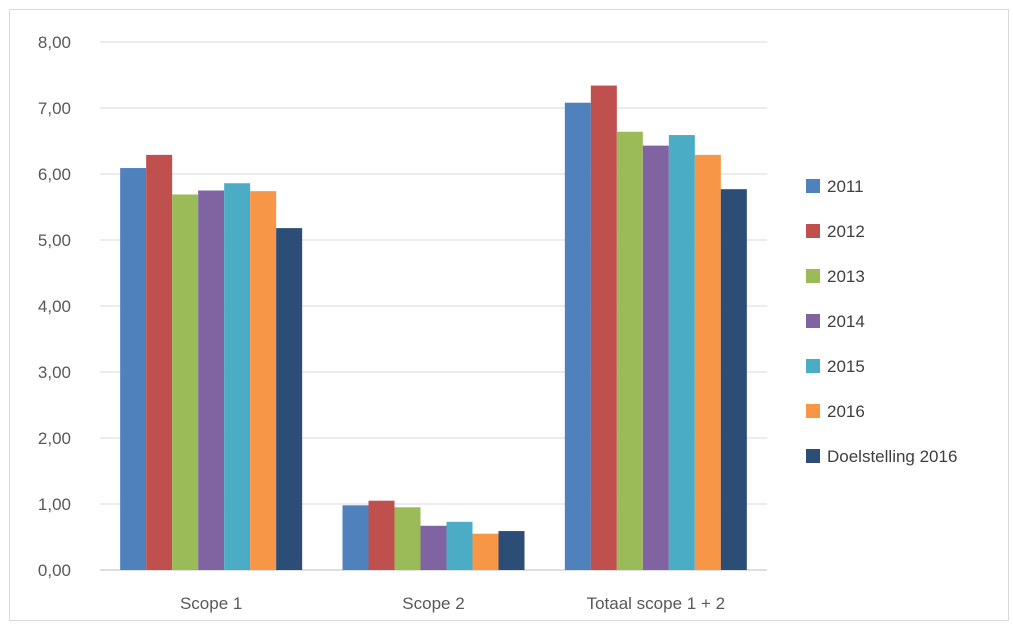 This screenshot has height=624, width=1013. Describe the element at coordinates (54, 372) in the screenshot. I see `y-tick-label: 3,00` at that location.